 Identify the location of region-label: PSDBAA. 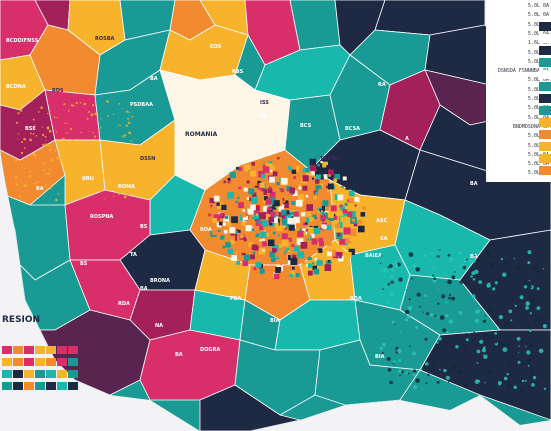
(141, 105).